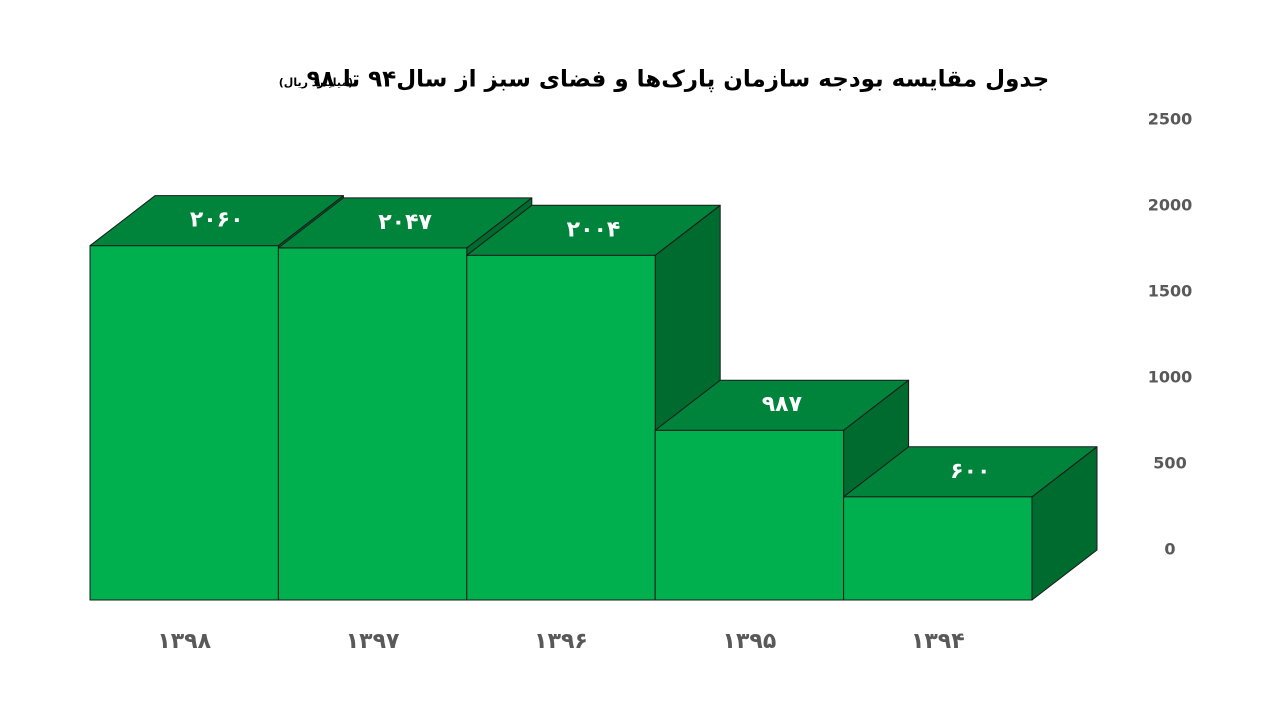 This screenshot has height=720, width=1280. I want to click on x-tick-label: ۱۳۹۶, so click(561, 641).